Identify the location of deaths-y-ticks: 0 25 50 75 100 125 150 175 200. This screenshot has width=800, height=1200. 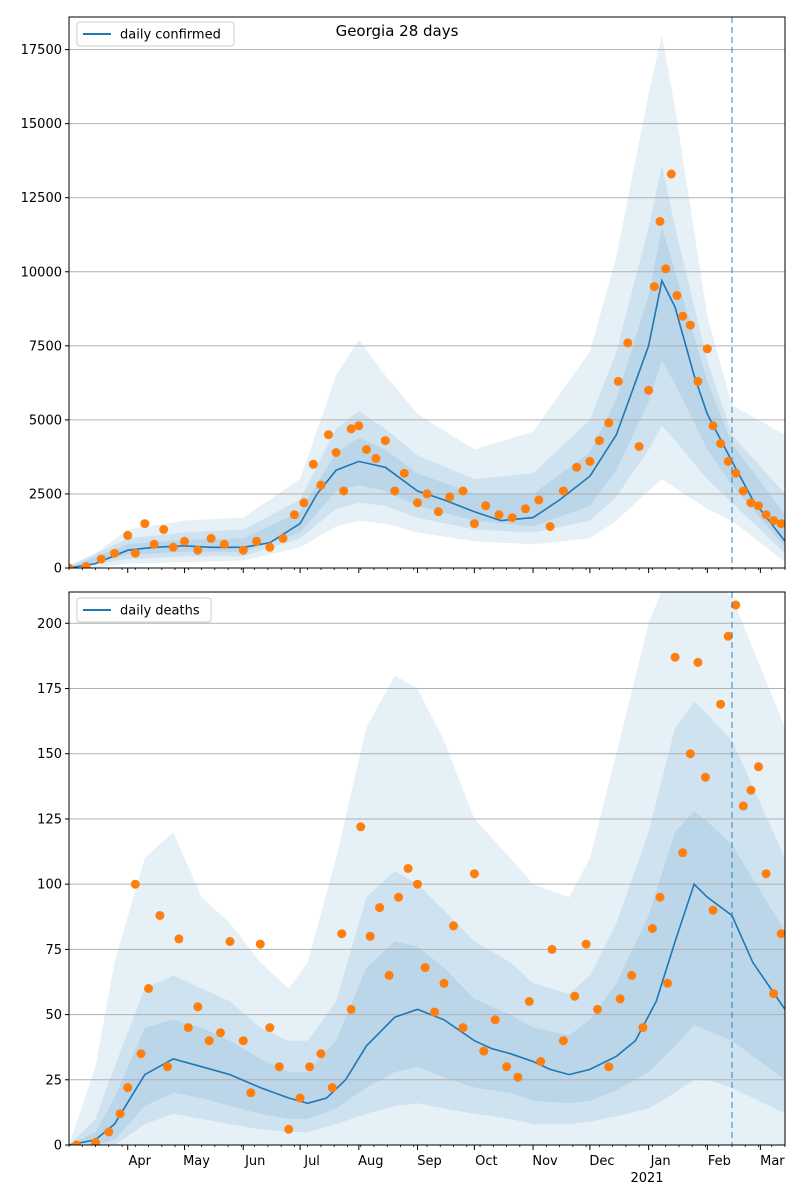
(53, 885).